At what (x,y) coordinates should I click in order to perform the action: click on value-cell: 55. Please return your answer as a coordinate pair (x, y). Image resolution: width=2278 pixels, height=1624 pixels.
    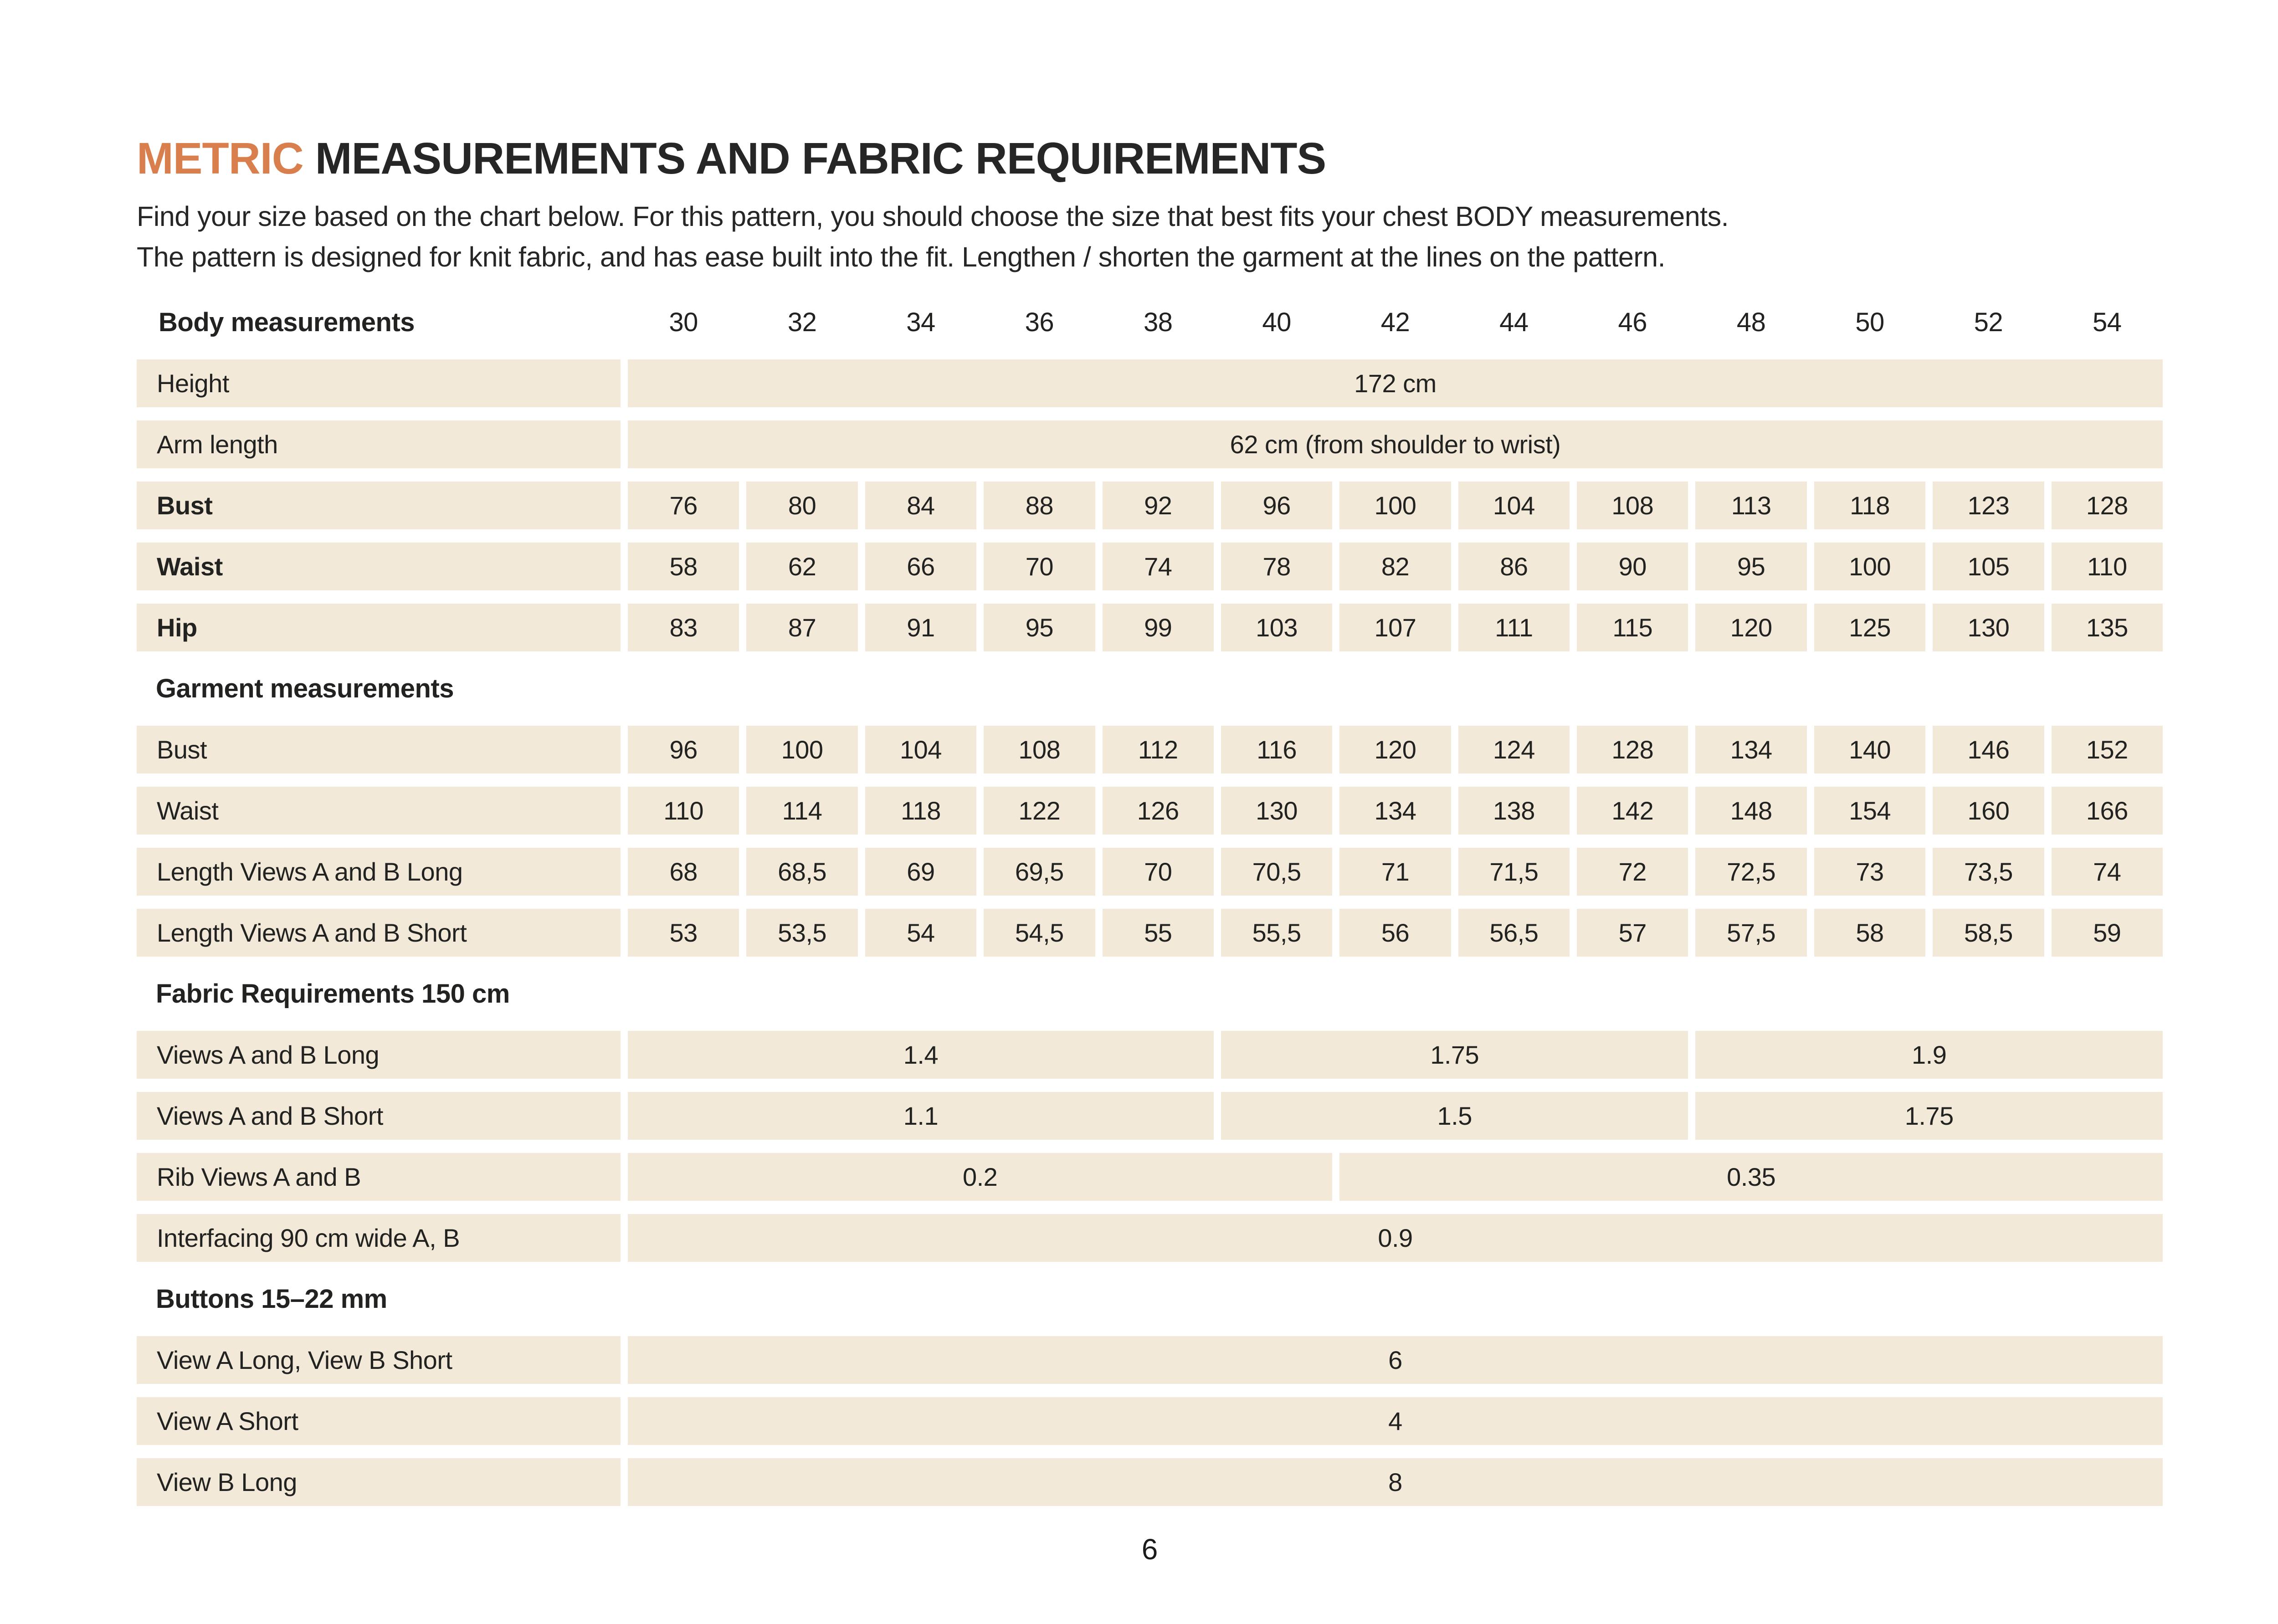
    Looking at the image, I should click on (1158, 932).